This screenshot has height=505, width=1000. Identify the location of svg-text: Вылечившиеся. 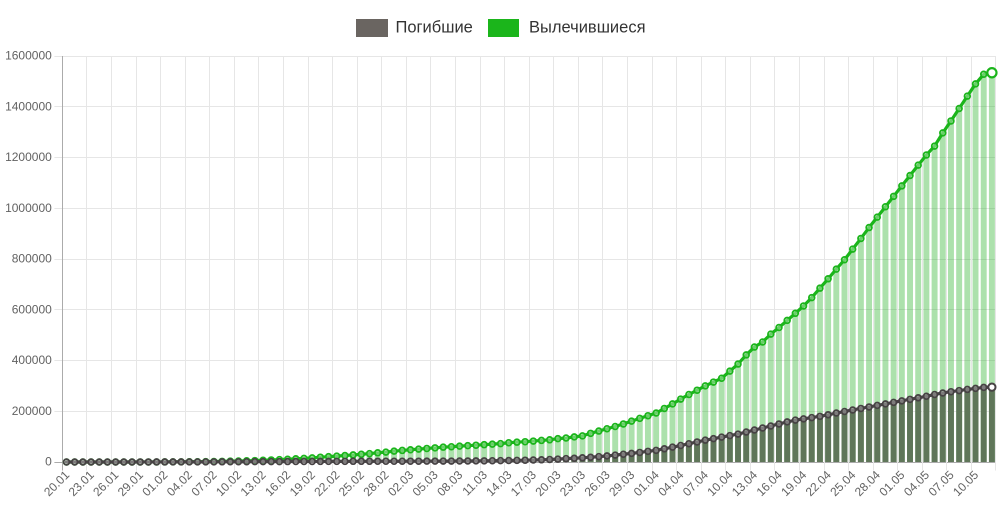
(587, 28).